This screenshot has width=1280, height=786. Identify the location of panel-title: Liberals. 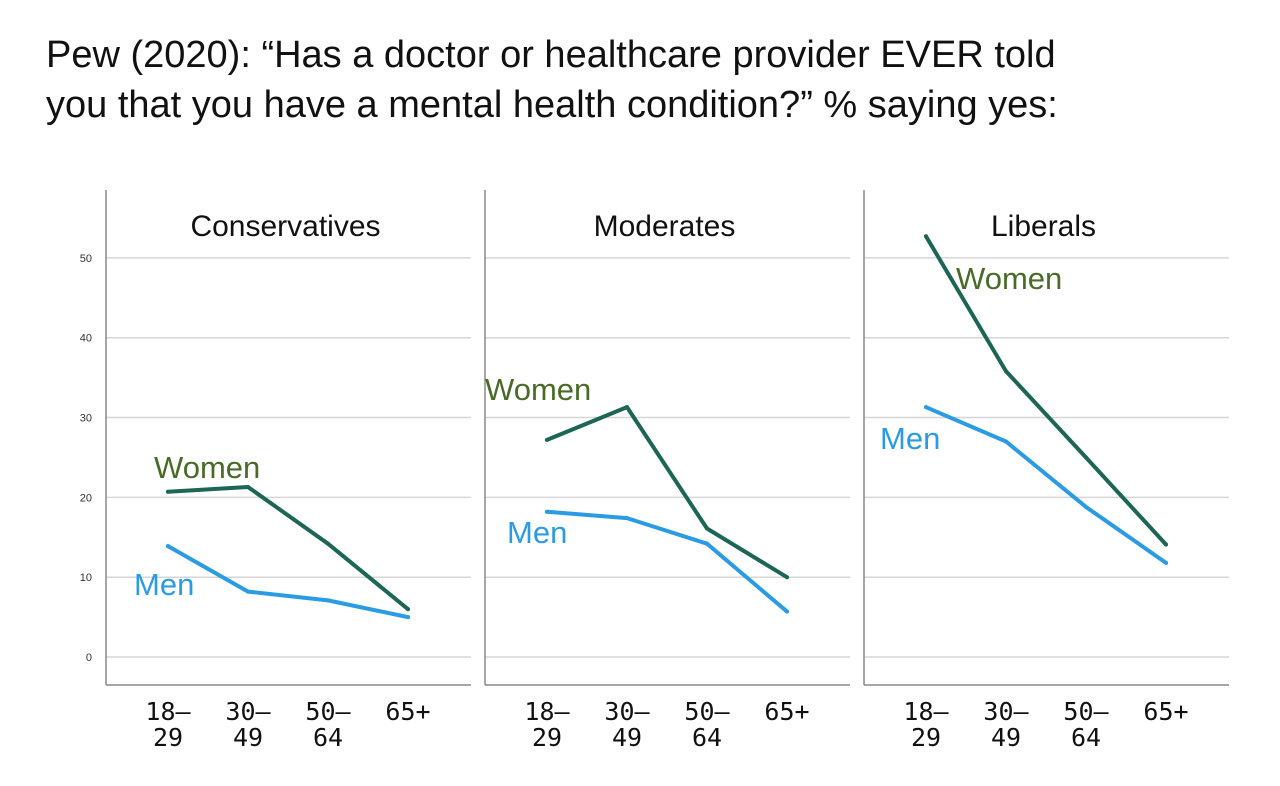
(1043, 226).